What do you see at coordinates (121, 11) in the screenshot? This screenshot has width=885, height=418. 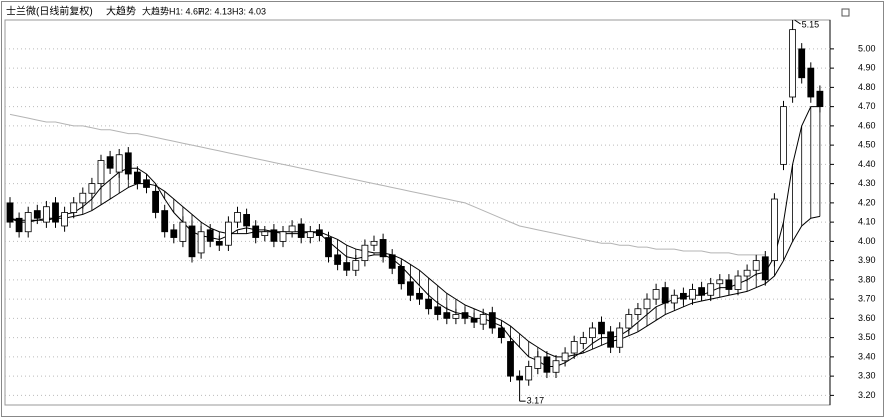 I see `indicator-name: 大趋势` at bounding box center [121, 11].